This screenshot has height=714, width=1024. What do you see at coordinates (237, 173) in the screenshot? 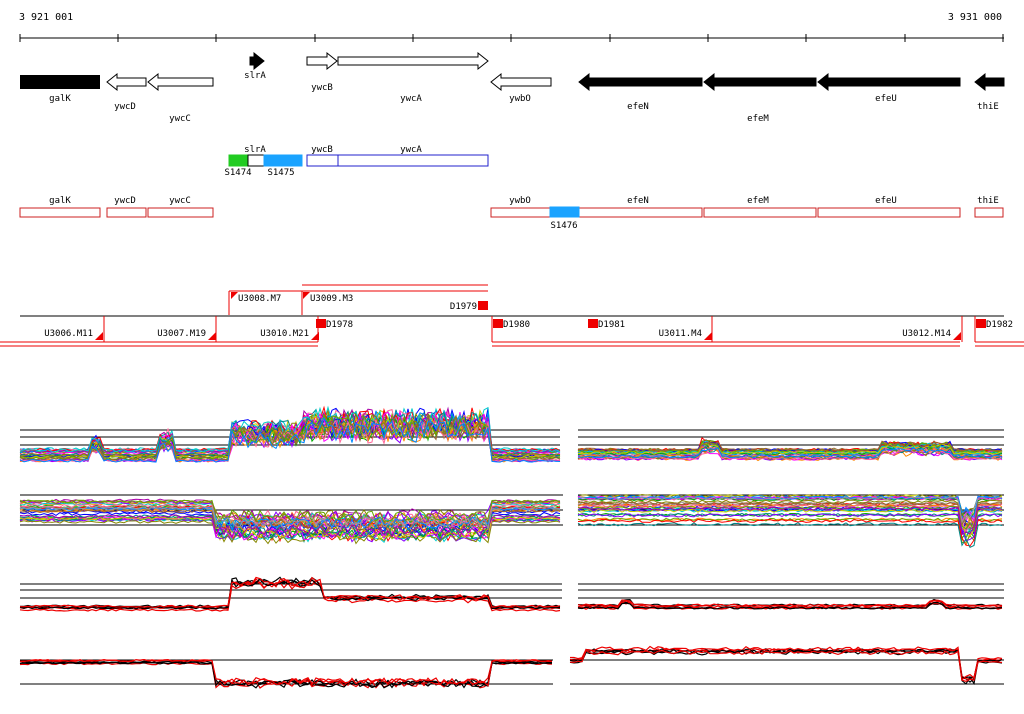
I see `regulator-label-S1474: S1474` at bounding box center [237, 173].